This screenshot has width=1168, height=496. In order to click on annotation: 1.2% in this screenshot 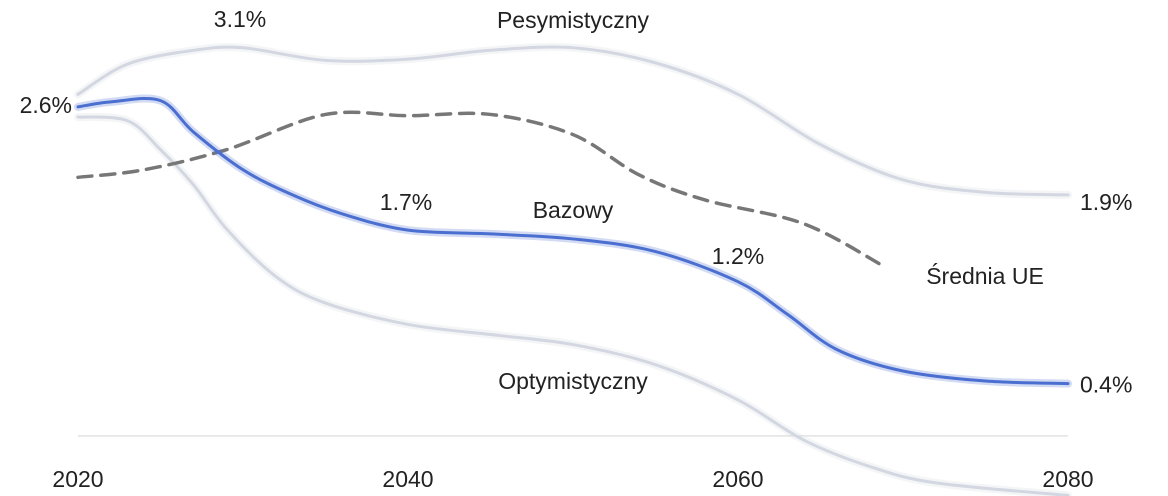, I will do `click(738, 256)`.